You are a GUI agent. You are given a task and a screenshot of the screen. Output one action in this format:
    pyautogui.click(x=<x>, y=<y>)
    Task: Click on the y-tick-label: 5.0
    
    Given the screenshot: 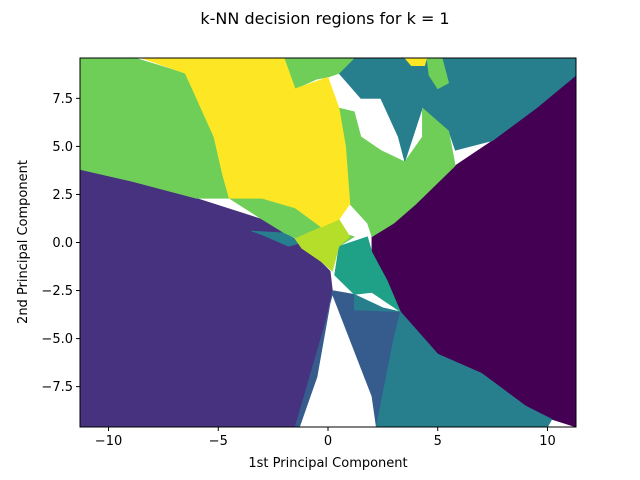 What is the action you would take?
    pyautogui.click(x=62, y=147)
    